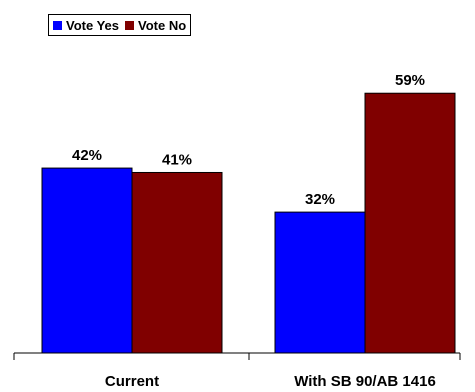 The image size is (475, 392). Describe the element at coordinates (87, 155) in the screenshot. I see `data-label-vote-yes-0: 42%` at that location.